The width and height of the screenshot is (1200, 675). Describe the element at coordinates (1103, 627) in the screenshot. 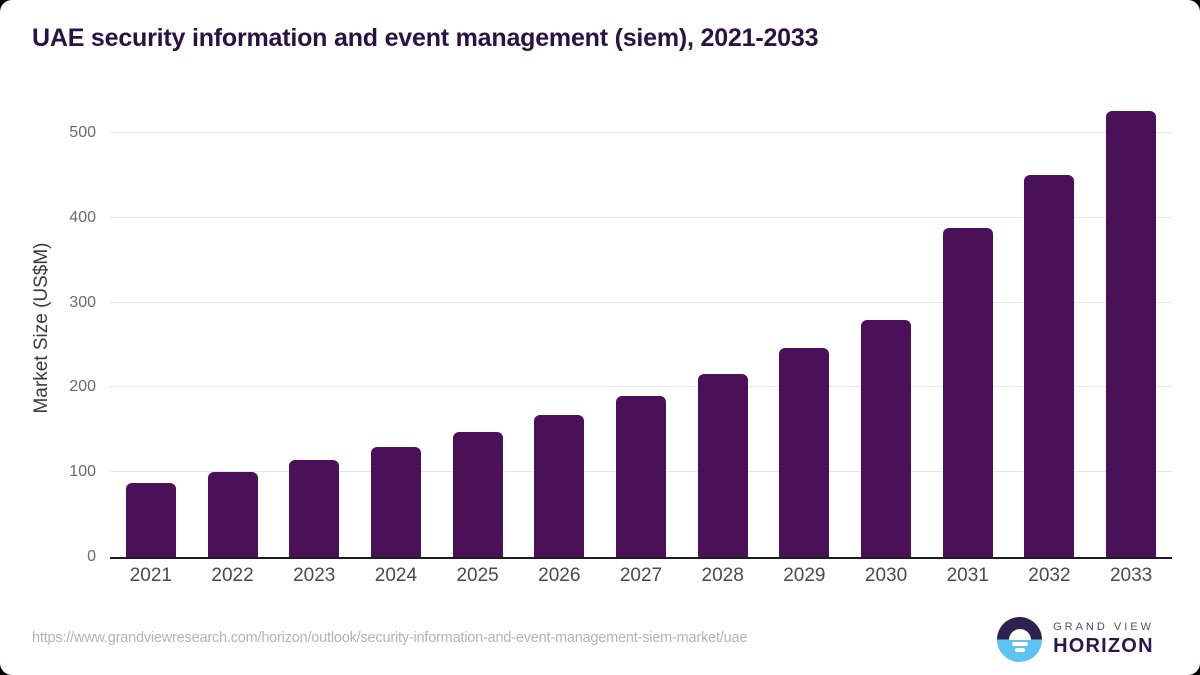

I see `brand-name-top: GRAND VIEW` at that location.